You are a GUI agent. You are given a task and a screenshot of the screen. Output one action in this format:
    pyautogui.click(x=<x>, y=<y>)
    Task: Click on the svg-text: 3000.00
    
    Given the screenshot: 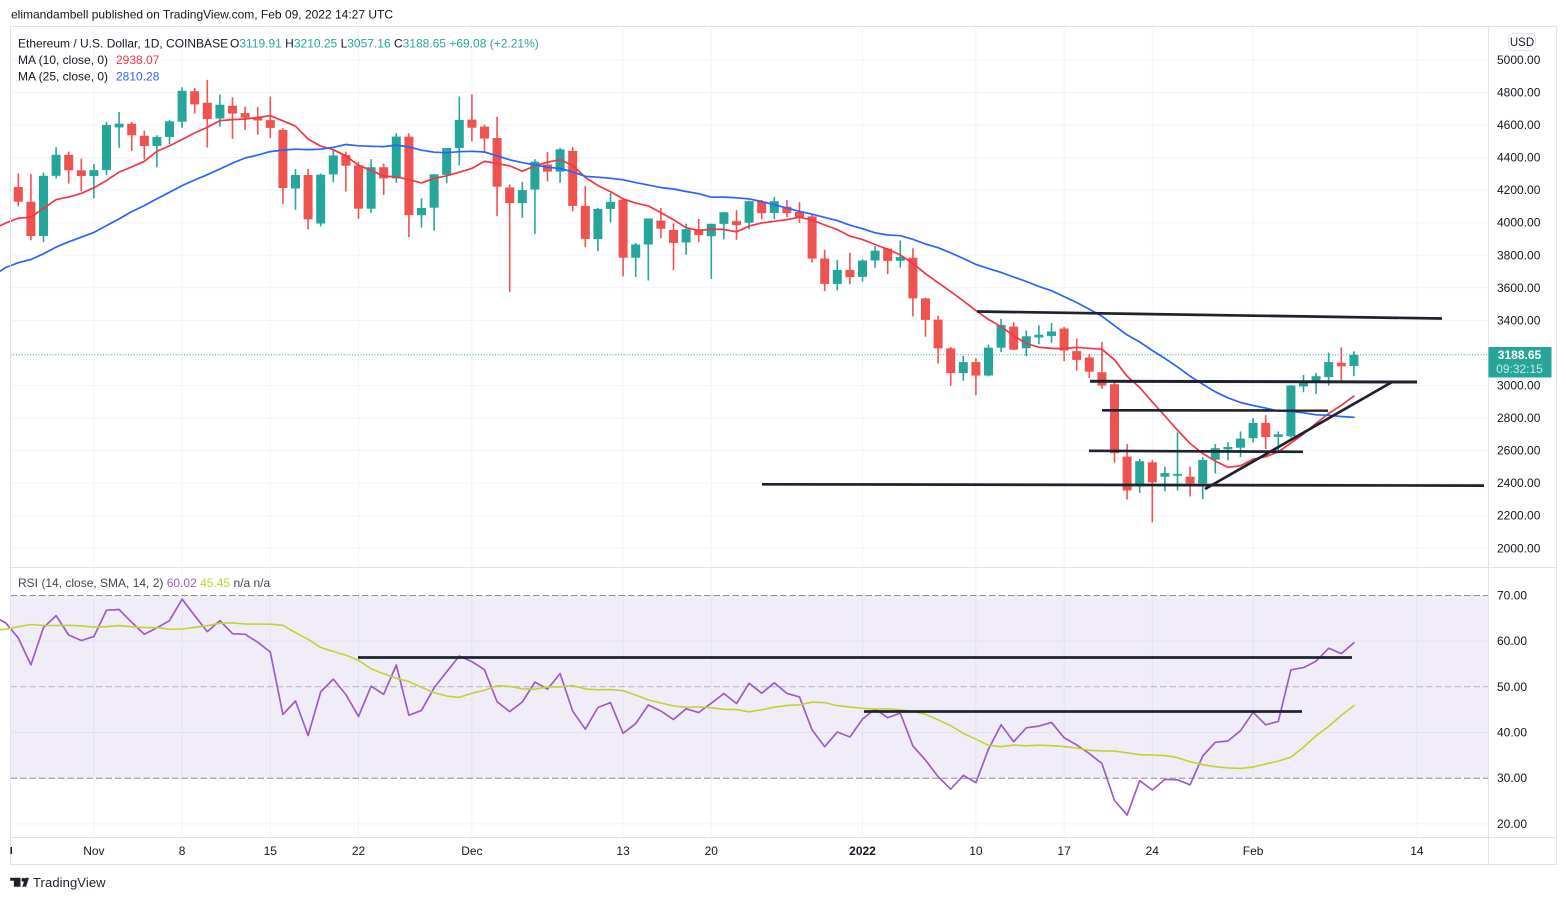 What is the action you would take?
    pyautogui.click(x=1519, y=386)
    